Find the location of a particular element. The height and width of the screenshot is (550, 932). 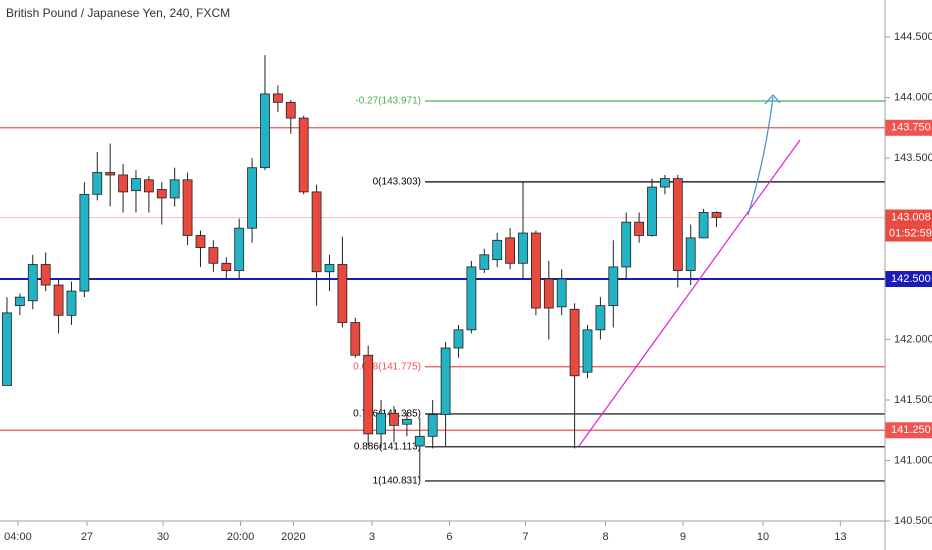

y-tick-label: 143.500 is located at coordinates (913, 158).